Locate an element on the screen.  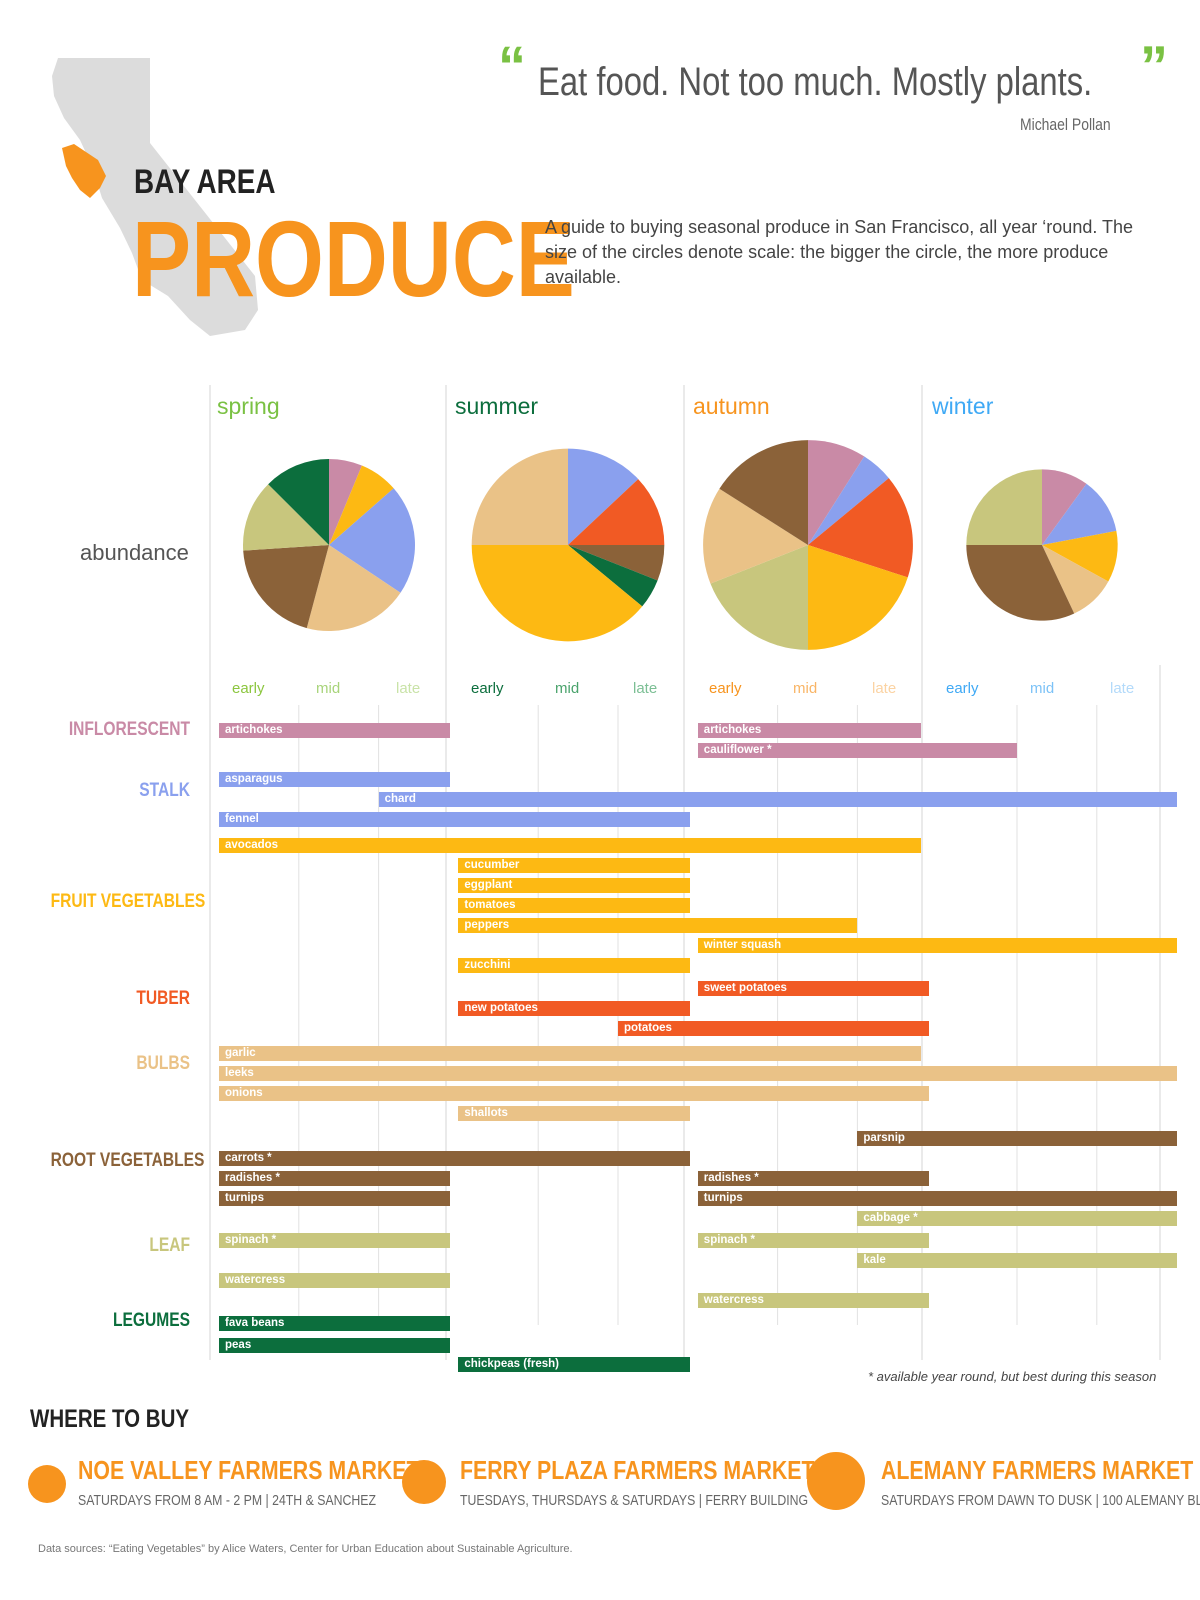
produce-bar-avocados is located at coordinates (570, 845).